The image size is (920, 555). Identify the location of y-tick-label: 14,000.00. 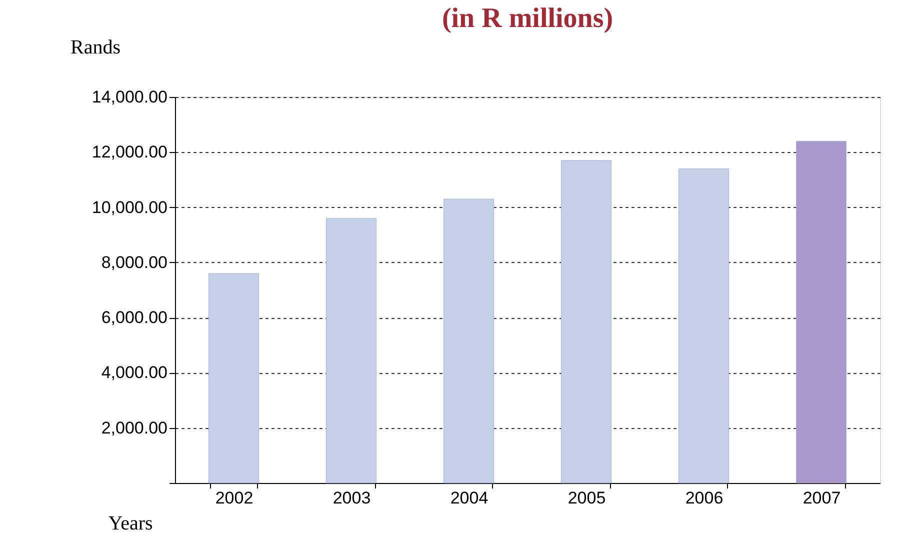
(130, 97).